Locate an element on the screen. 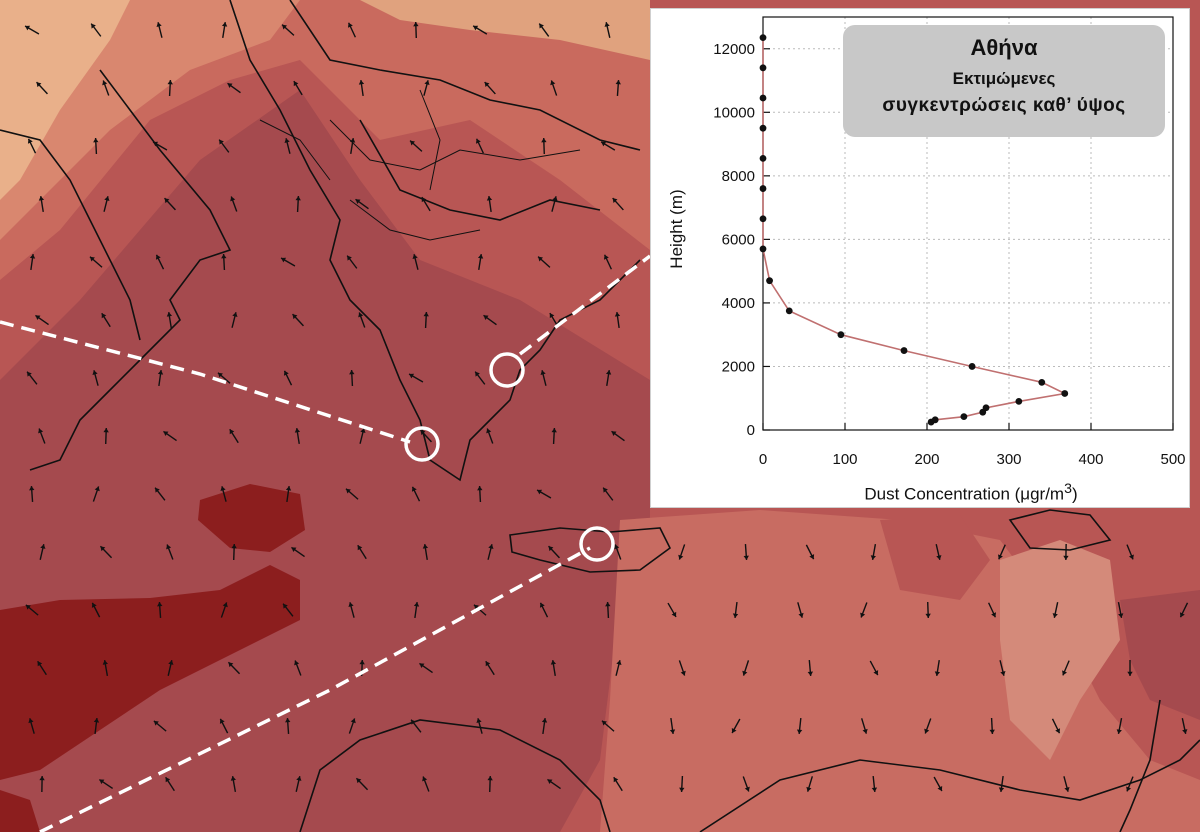  x-tick-label: 200 is located at coordinates (926, 459).